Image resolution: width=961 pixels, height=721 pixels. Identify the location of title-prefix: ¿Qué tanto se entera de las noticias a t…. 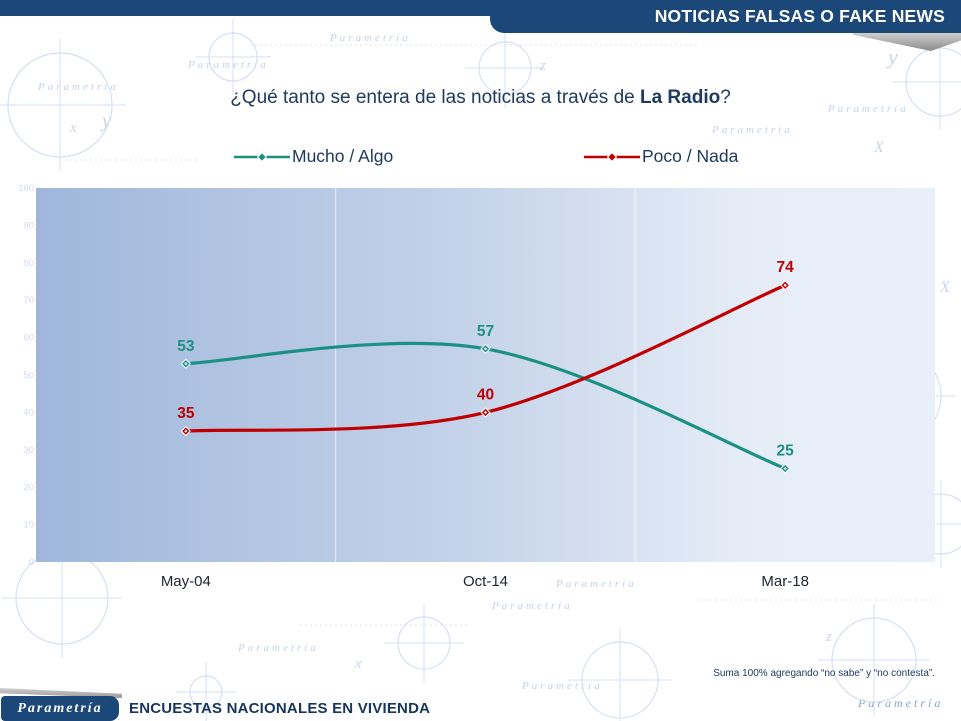
(435, 97).